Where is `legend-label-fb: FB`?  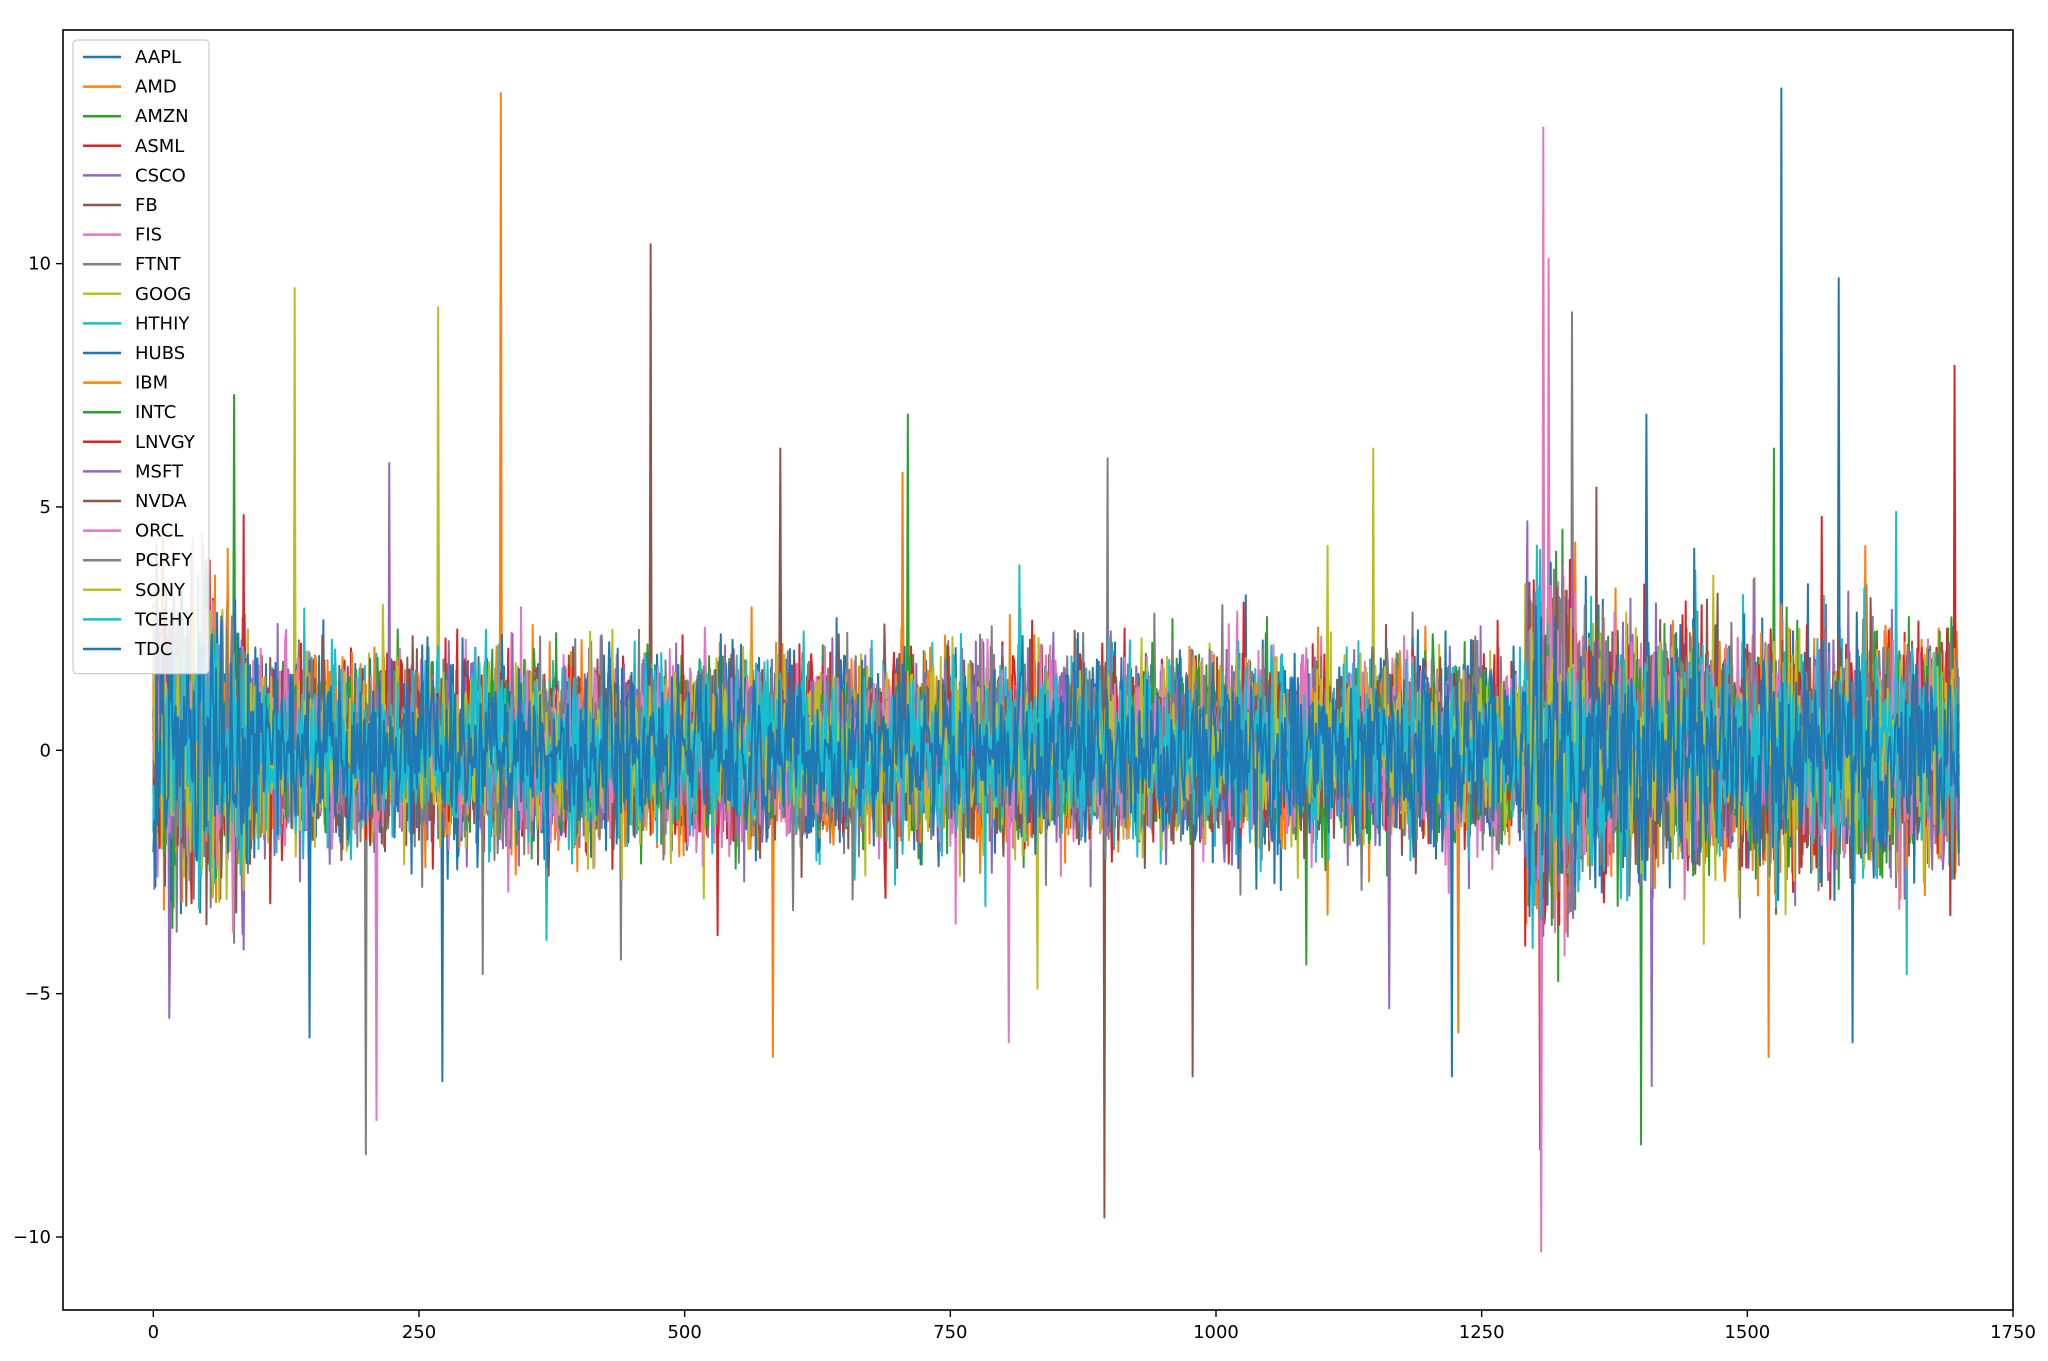
legend-label-fb: FB is located at coordinates (146, 205).